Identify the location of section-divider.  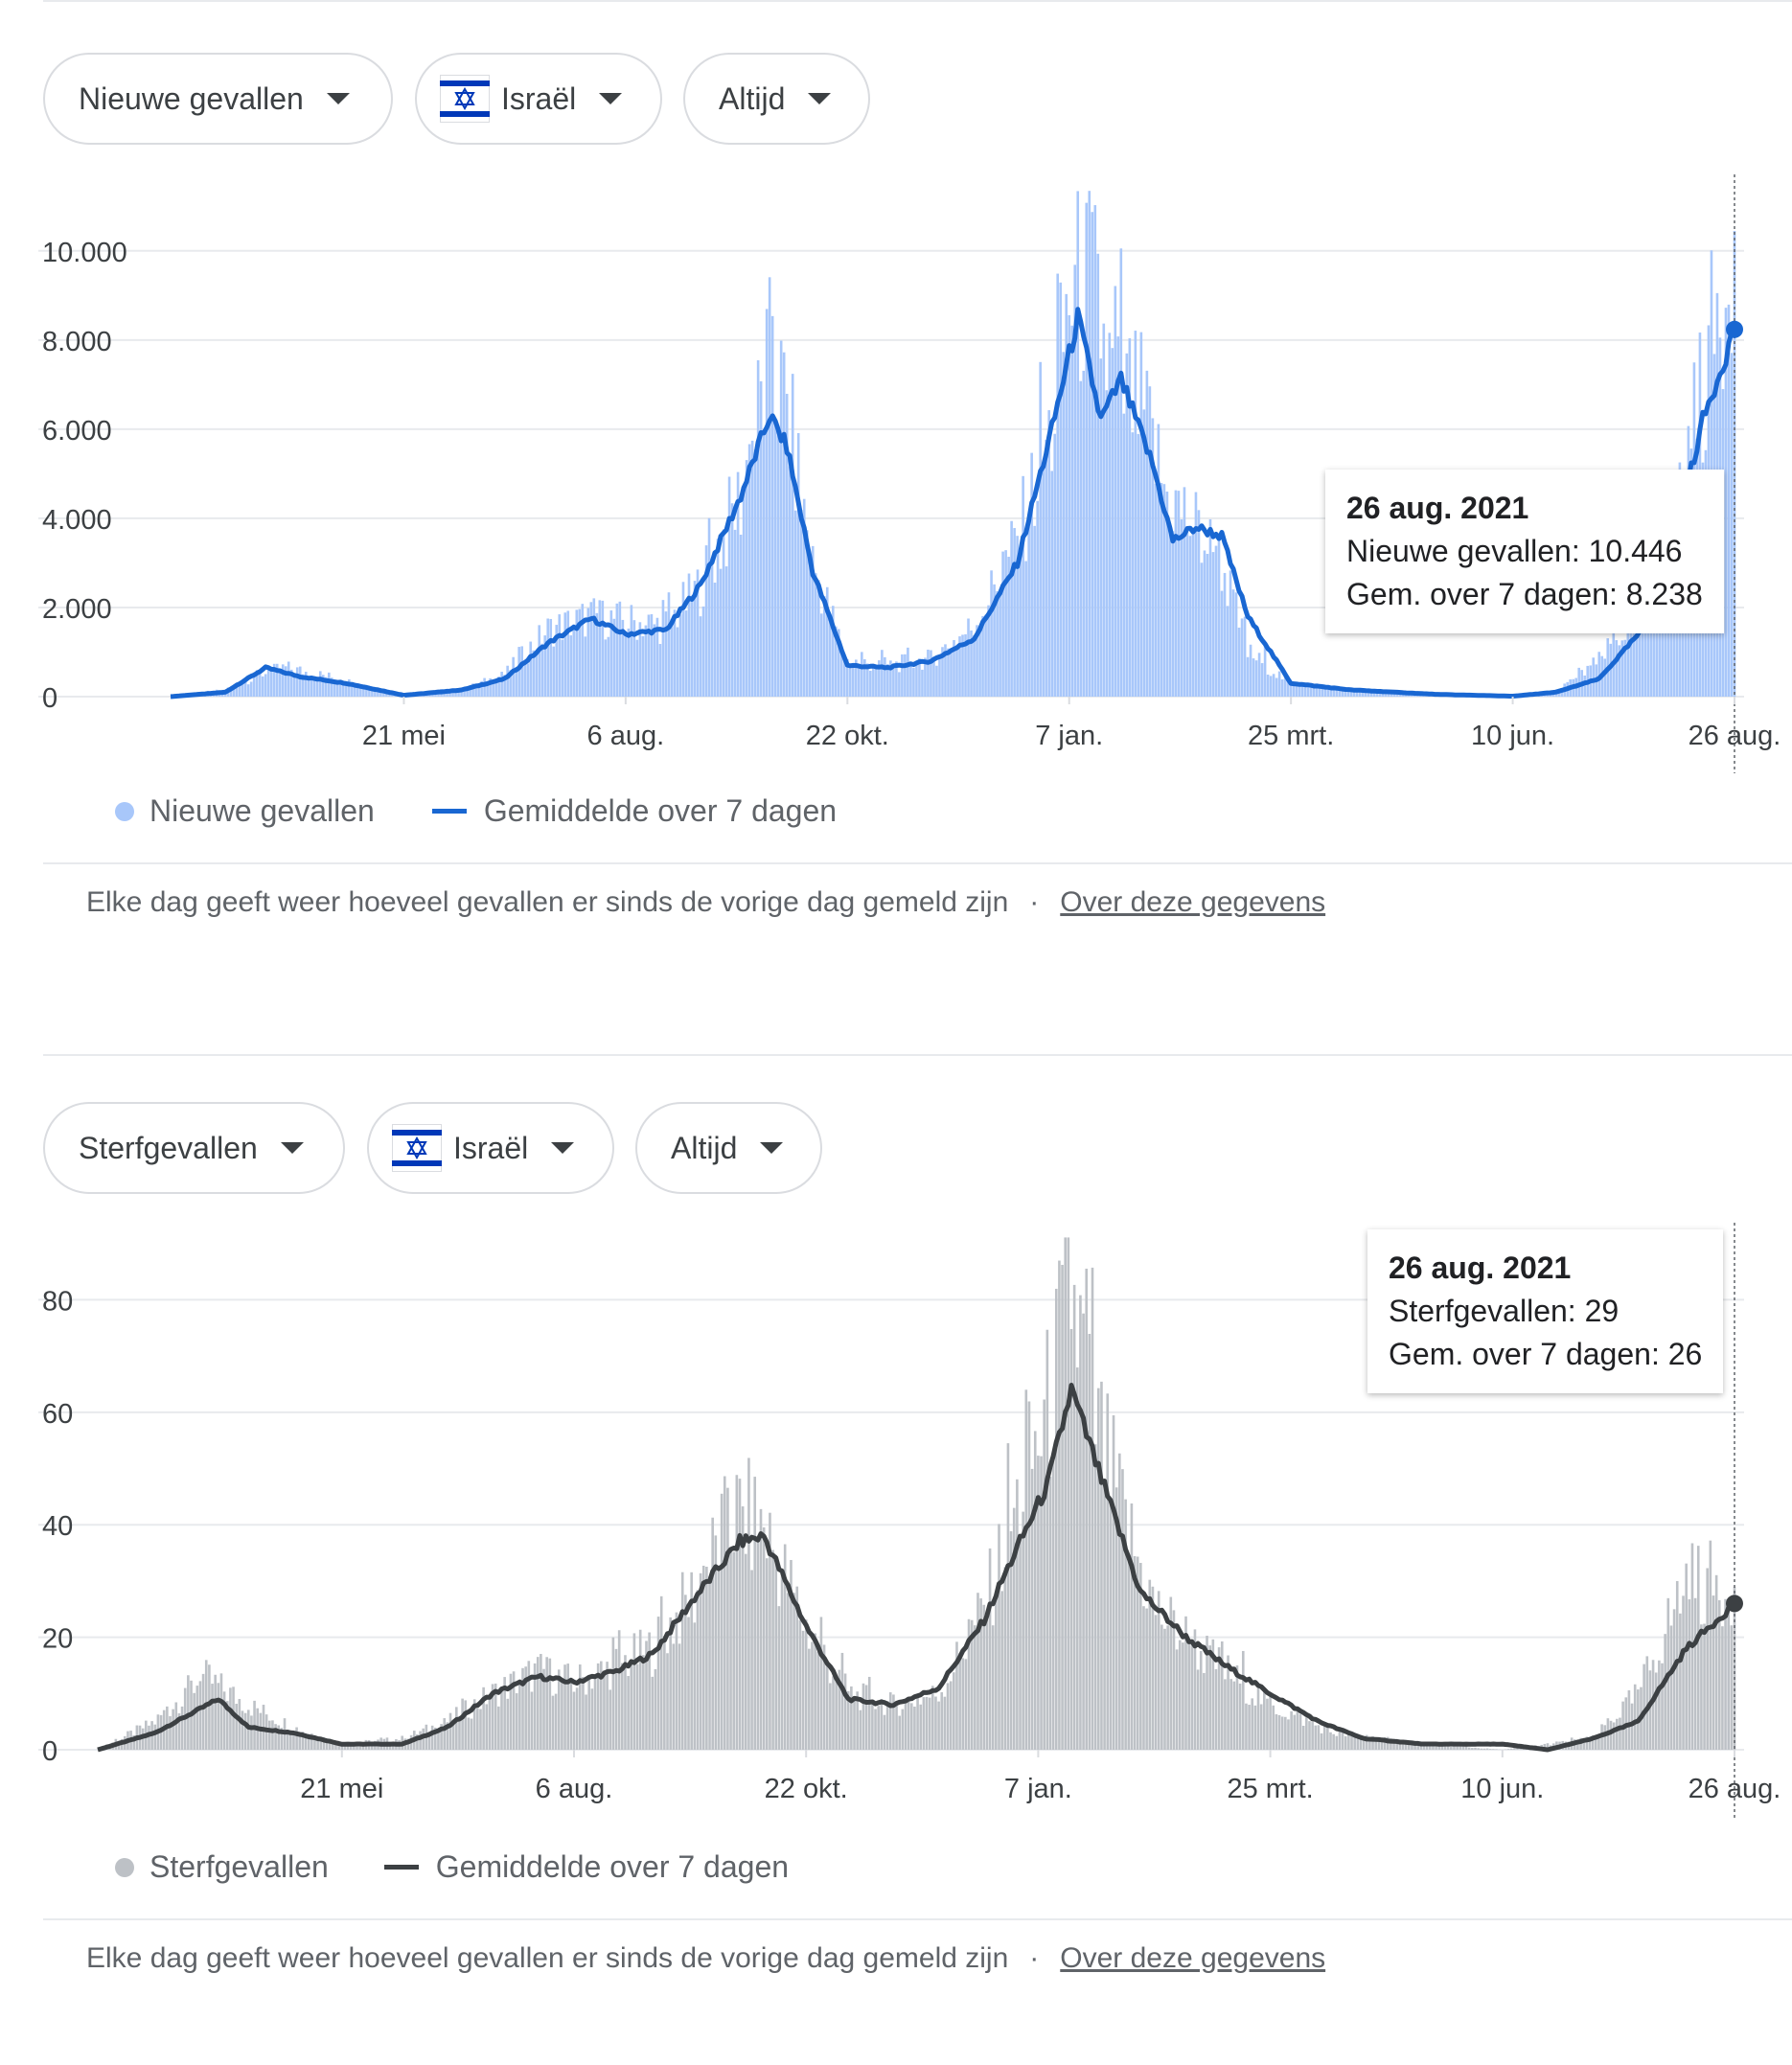
(917, 1055).